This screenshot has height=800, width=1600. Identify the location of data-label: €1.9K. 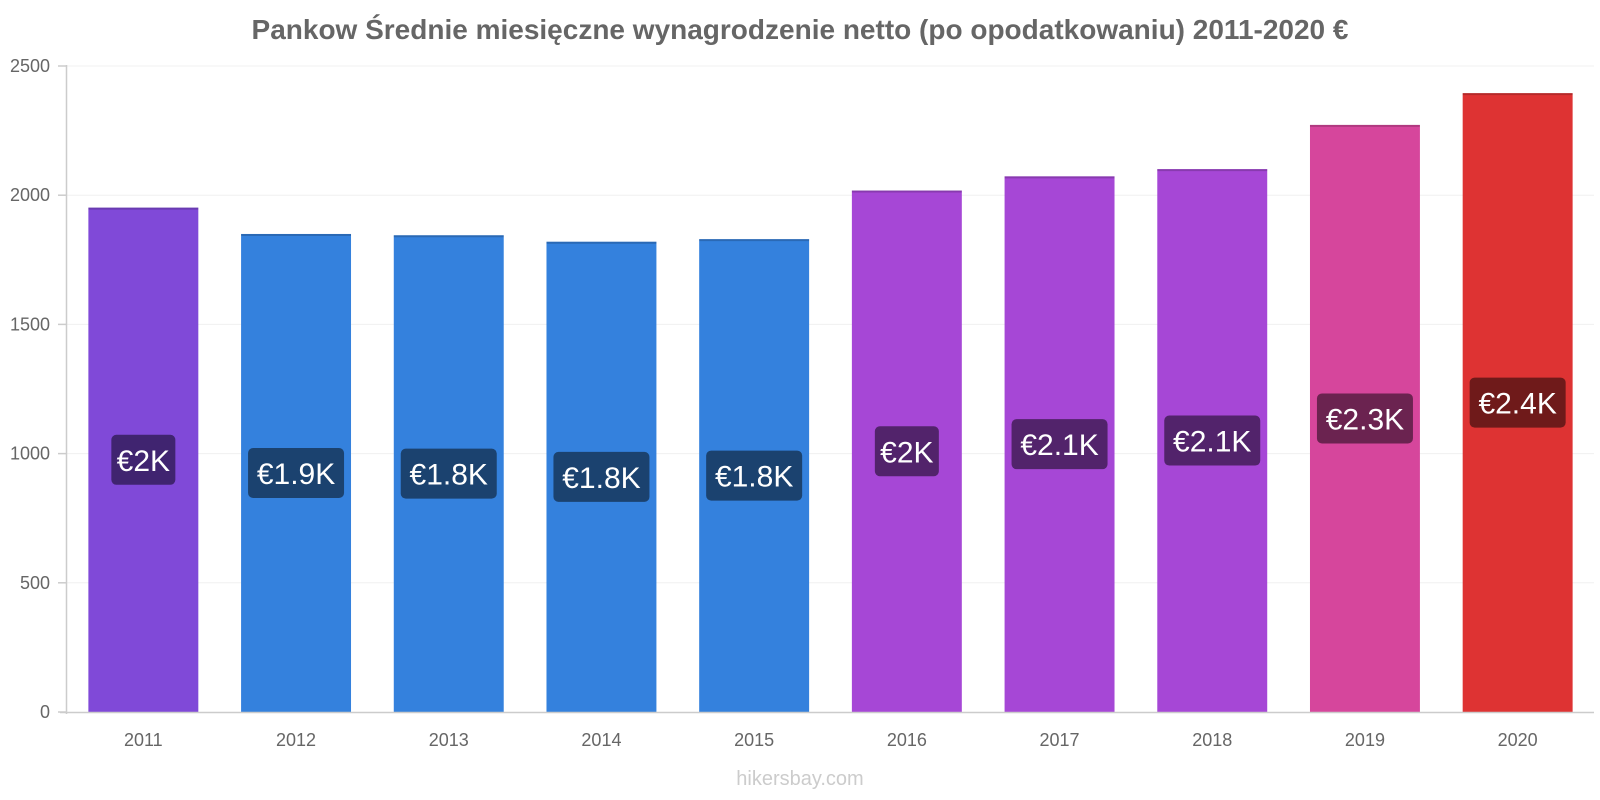
(296, 474).